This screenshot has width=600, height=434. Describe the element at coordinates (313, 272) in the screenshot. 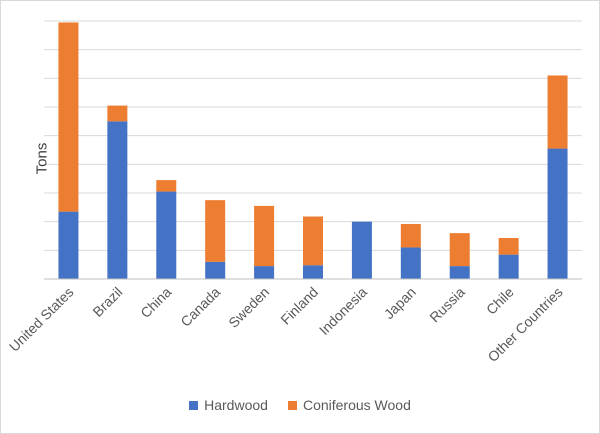

I see `bar-hardwood-finland` at that location.